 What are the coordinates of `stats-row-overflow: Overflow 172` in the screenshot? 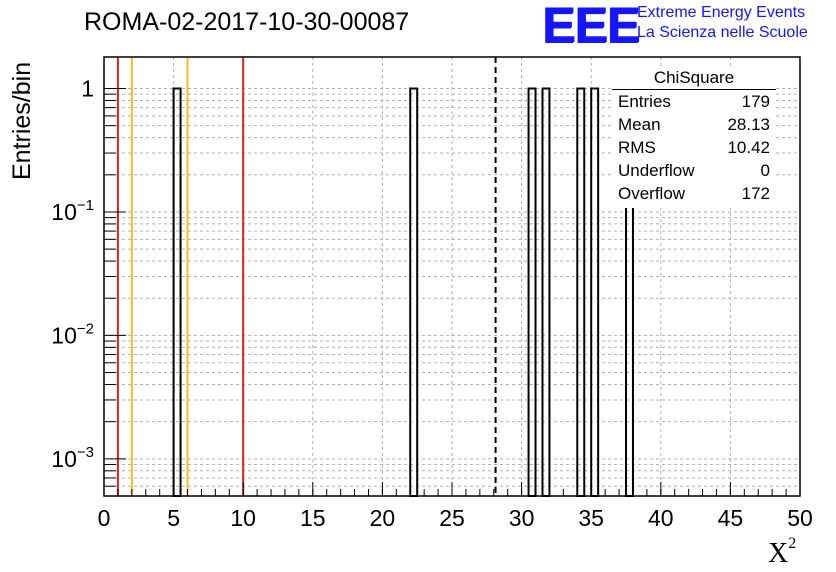 It's located at (694, 194).